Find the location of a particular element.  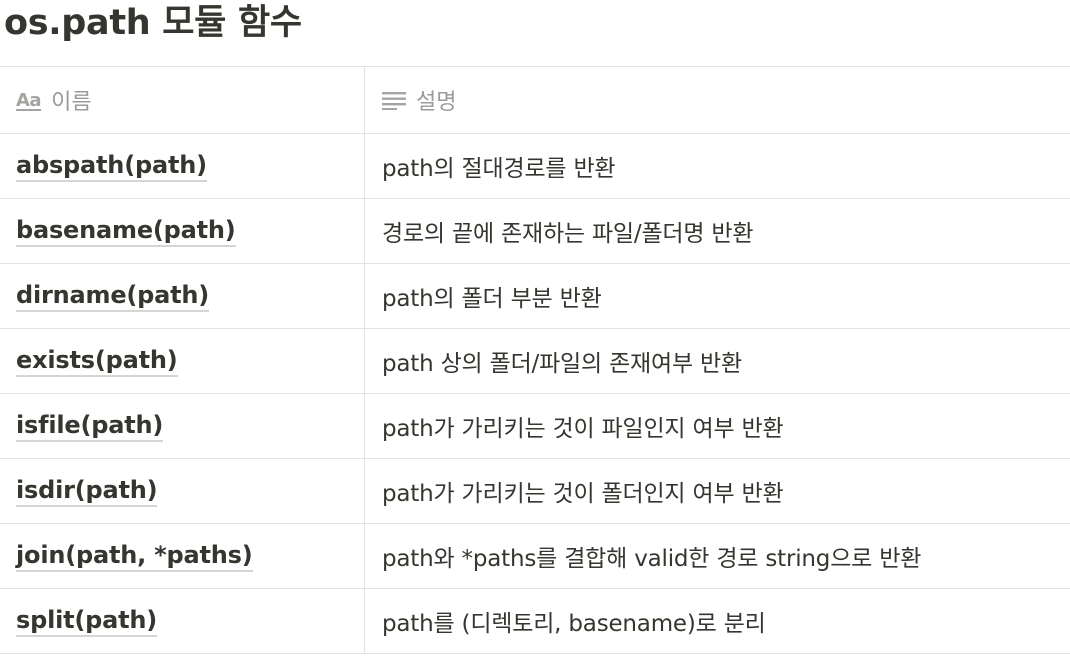

name-cell: split(path) is located at coordinates (182, 621).